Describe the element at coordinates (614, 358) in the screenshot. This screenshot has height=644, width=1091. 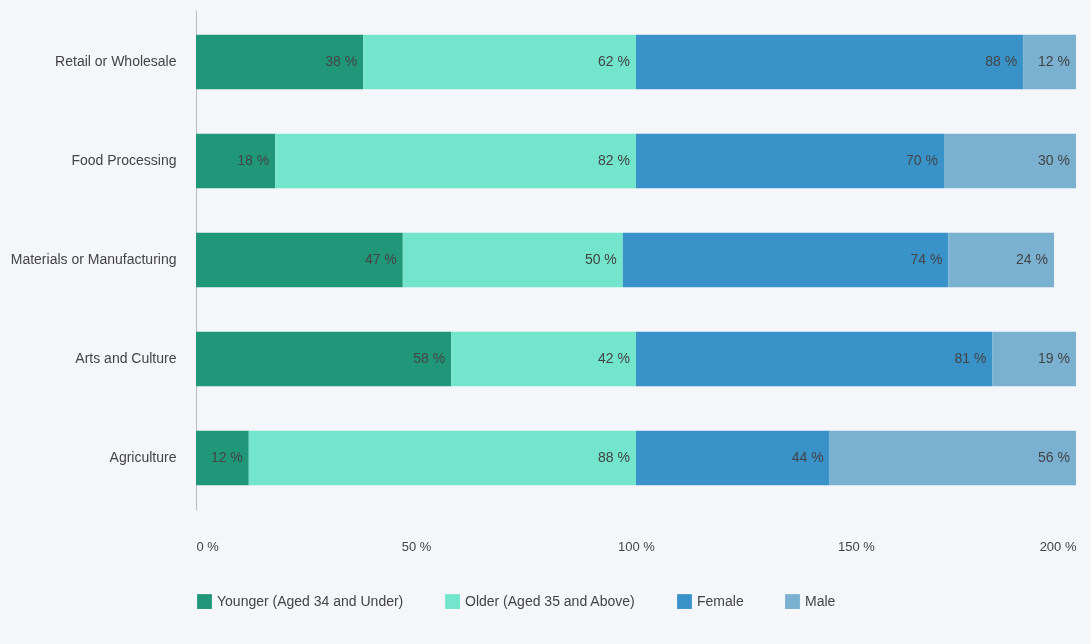
I see `data-label: 42 %` at that location.